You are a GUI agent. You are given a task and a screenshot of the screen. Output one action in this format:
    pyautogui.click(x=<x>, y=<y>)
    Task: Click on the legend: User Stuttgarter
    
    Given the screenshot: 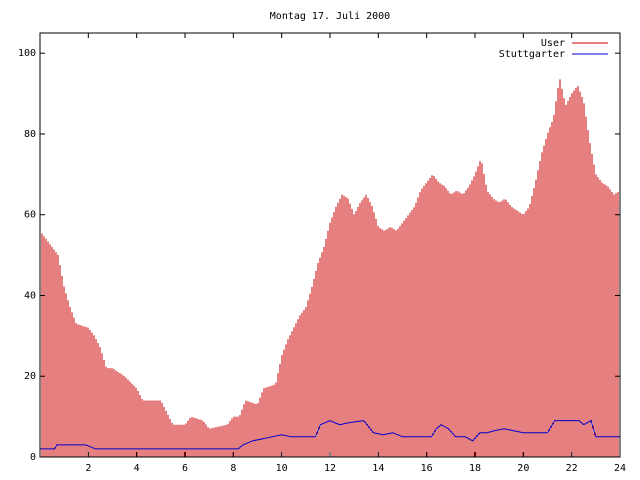 What is the action you would take?
    pyautogui.click(x=553, y=49)
    